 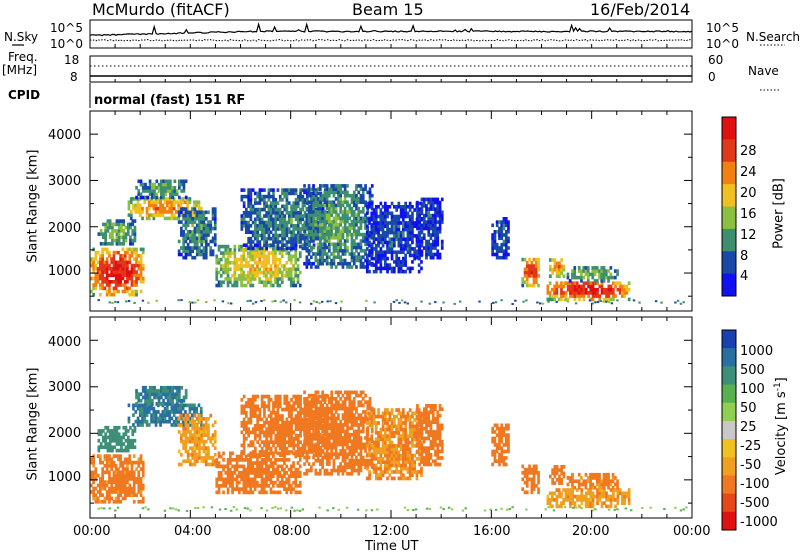 I want to click on nsky-label: N.Sky, so click(x=21, y=37).